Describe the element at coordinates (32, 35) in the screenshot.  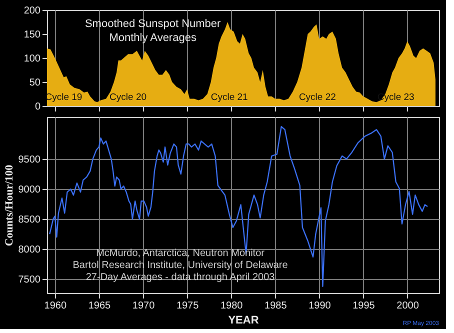
I see `y-tick-label: 150` at that location.